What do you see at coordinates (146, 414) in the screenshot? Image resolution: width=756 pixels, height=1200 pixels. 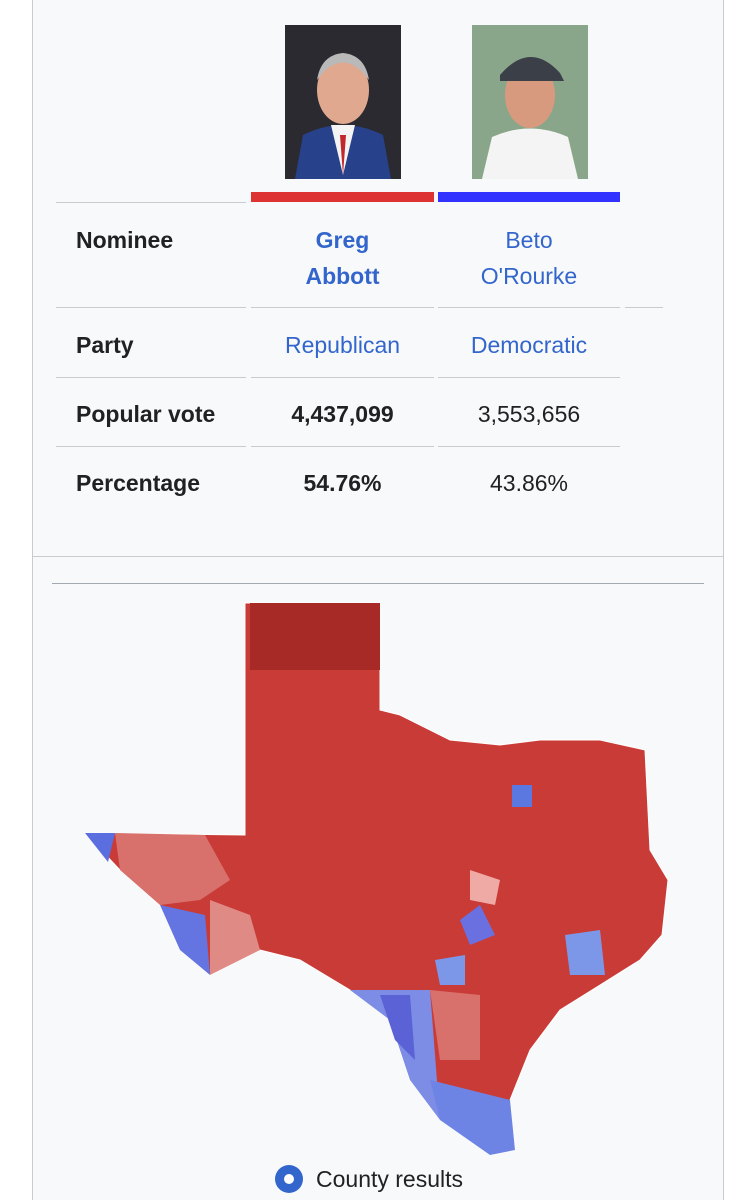 I see `row-label: Popular vote` at bounding box center [146, 414].